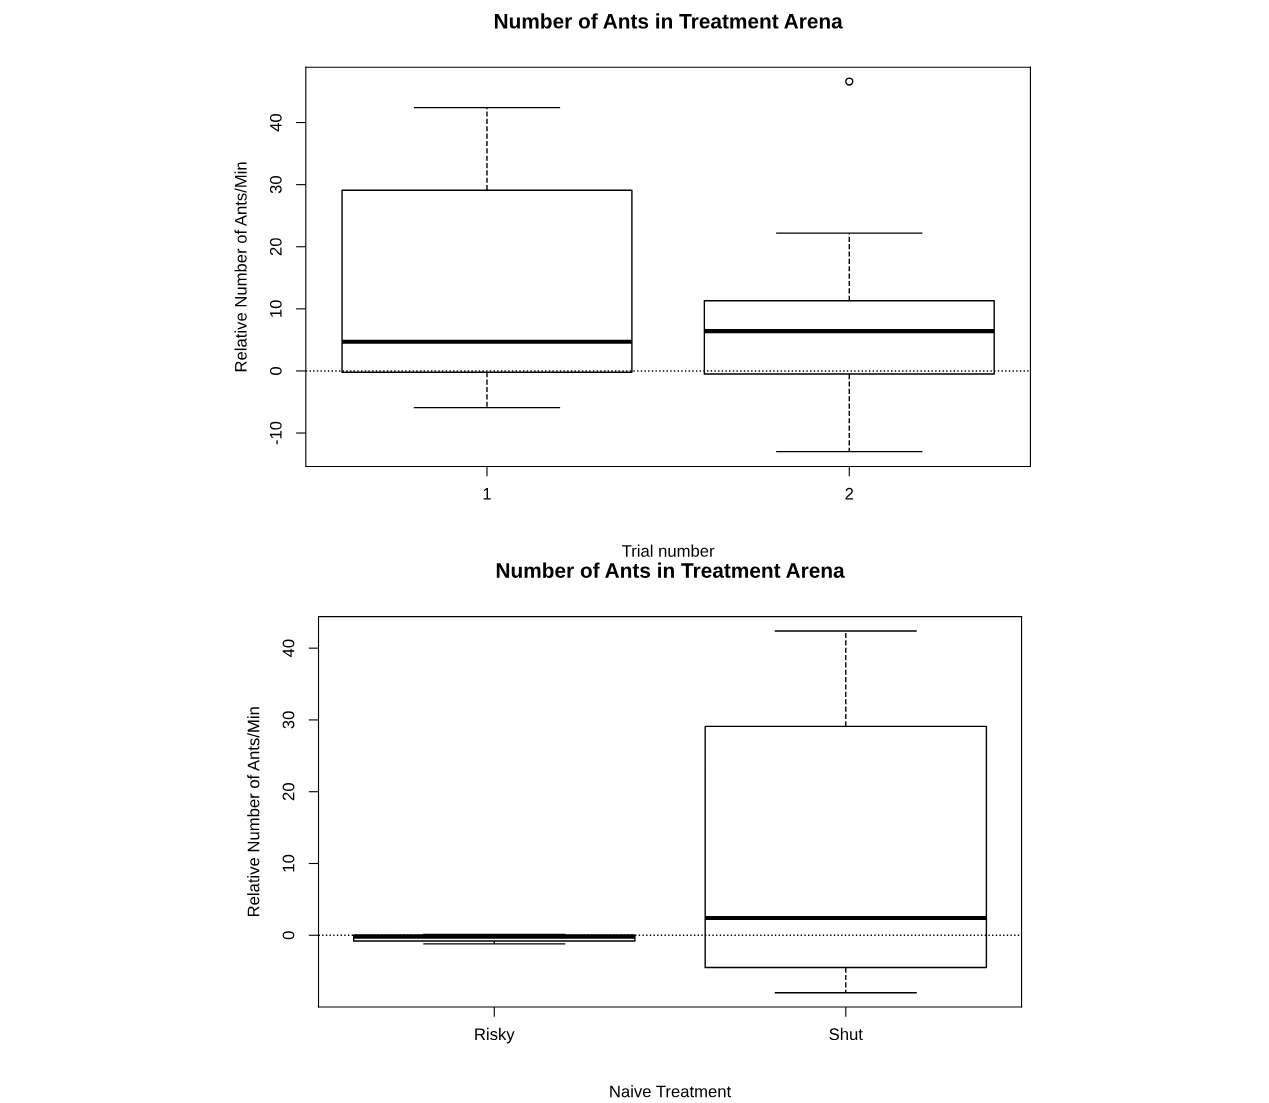 This screenshot has width=1269, height=1103. What do you see at coordinates (846, 1034) in the screenshot?
I see `x-tick-label: Shut` at bounding box center [846, 1034].